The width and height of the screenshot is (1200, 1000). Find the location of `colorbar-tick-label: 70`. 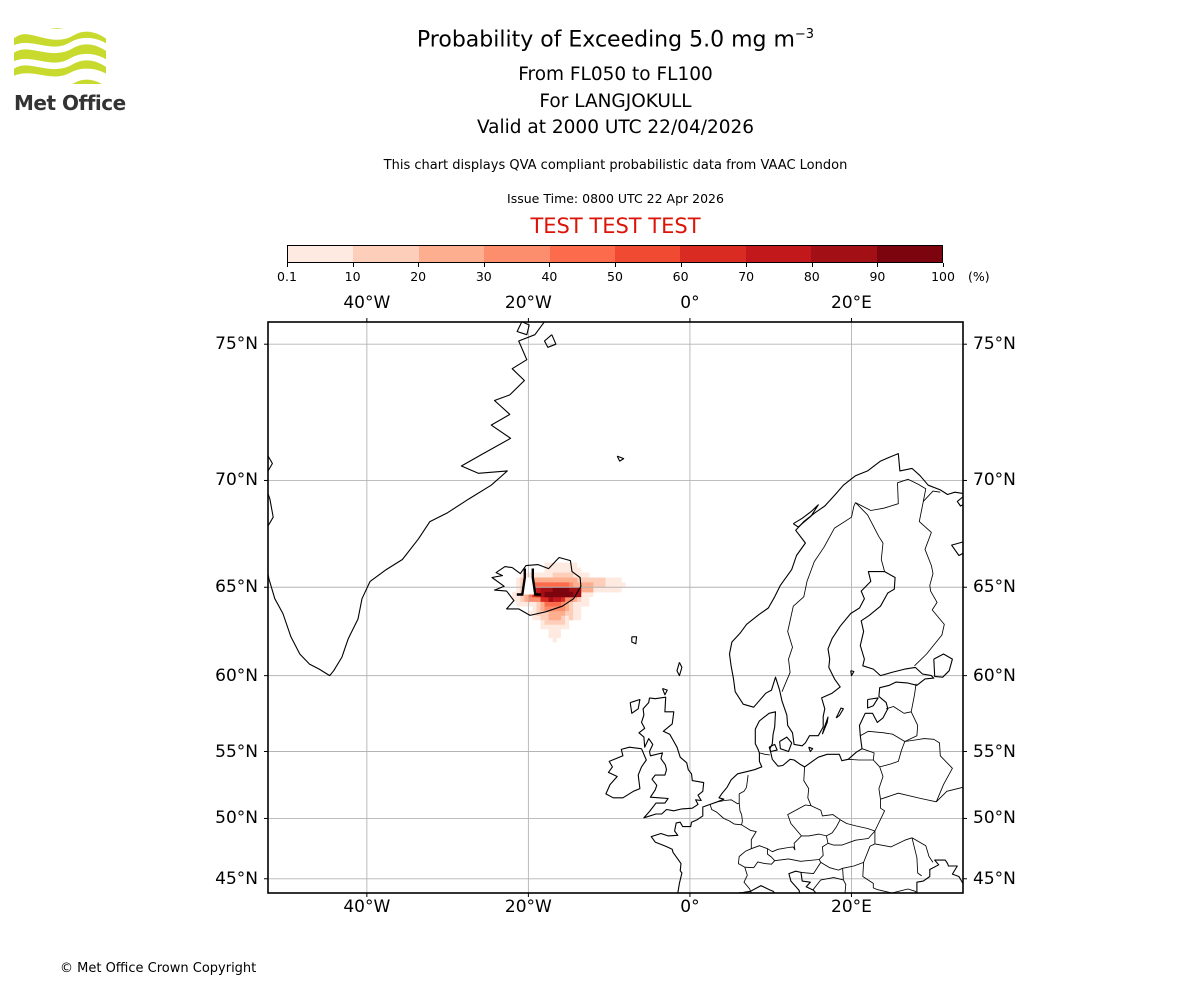

colorbar-tick-label: 70 is located at coordinates (746, 276).